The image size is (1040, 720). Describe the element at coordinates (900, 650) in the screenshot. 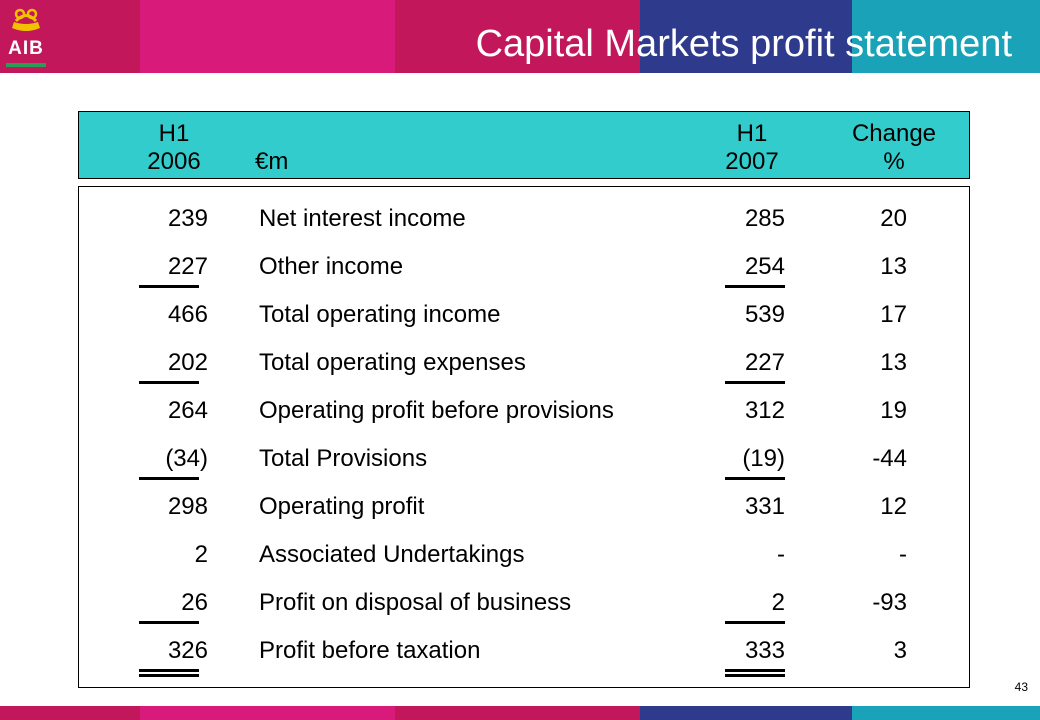

I see `cell-change: 3` at that location.